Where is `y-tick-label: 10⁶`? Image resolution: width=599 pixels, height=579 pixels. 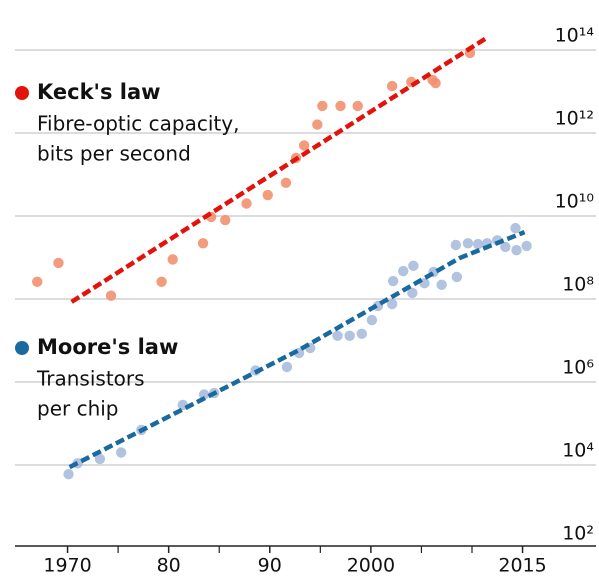
y-tick-label: 10⁶ is located at coordinates (578, 368).